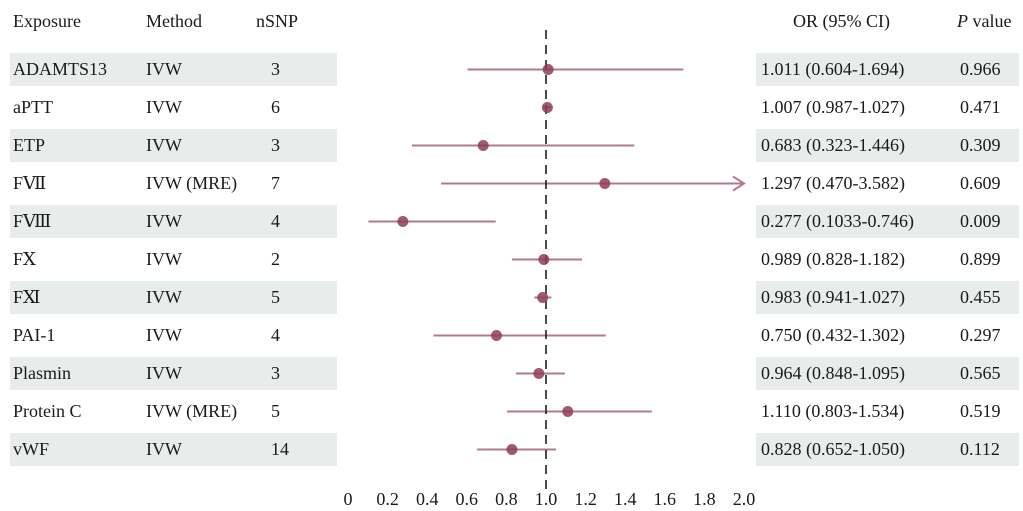 The width and height of the screenshot is (1023, 511). I want to click on exposure-cell: FⅩ, so click(24, 259).